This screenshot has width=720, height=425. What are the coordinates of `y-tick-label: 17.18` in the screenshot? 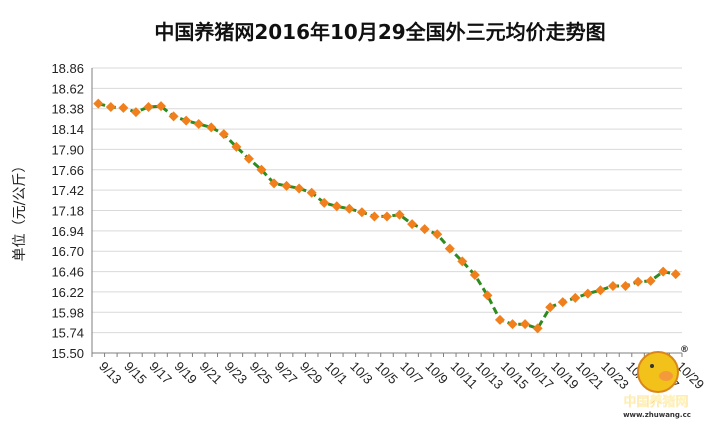 It's located at (67, 211).